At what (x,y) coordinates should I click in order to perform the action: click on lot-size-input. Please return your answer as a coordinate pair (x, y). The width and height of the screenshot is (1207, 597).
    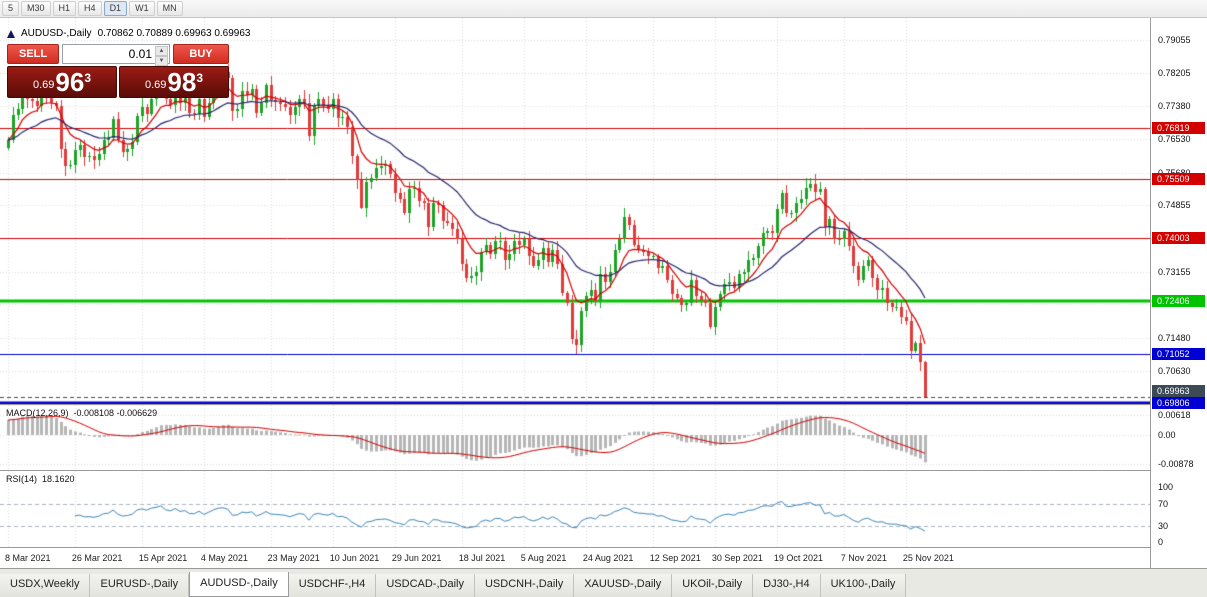
    Looking at the image, I should click on (116, 54).